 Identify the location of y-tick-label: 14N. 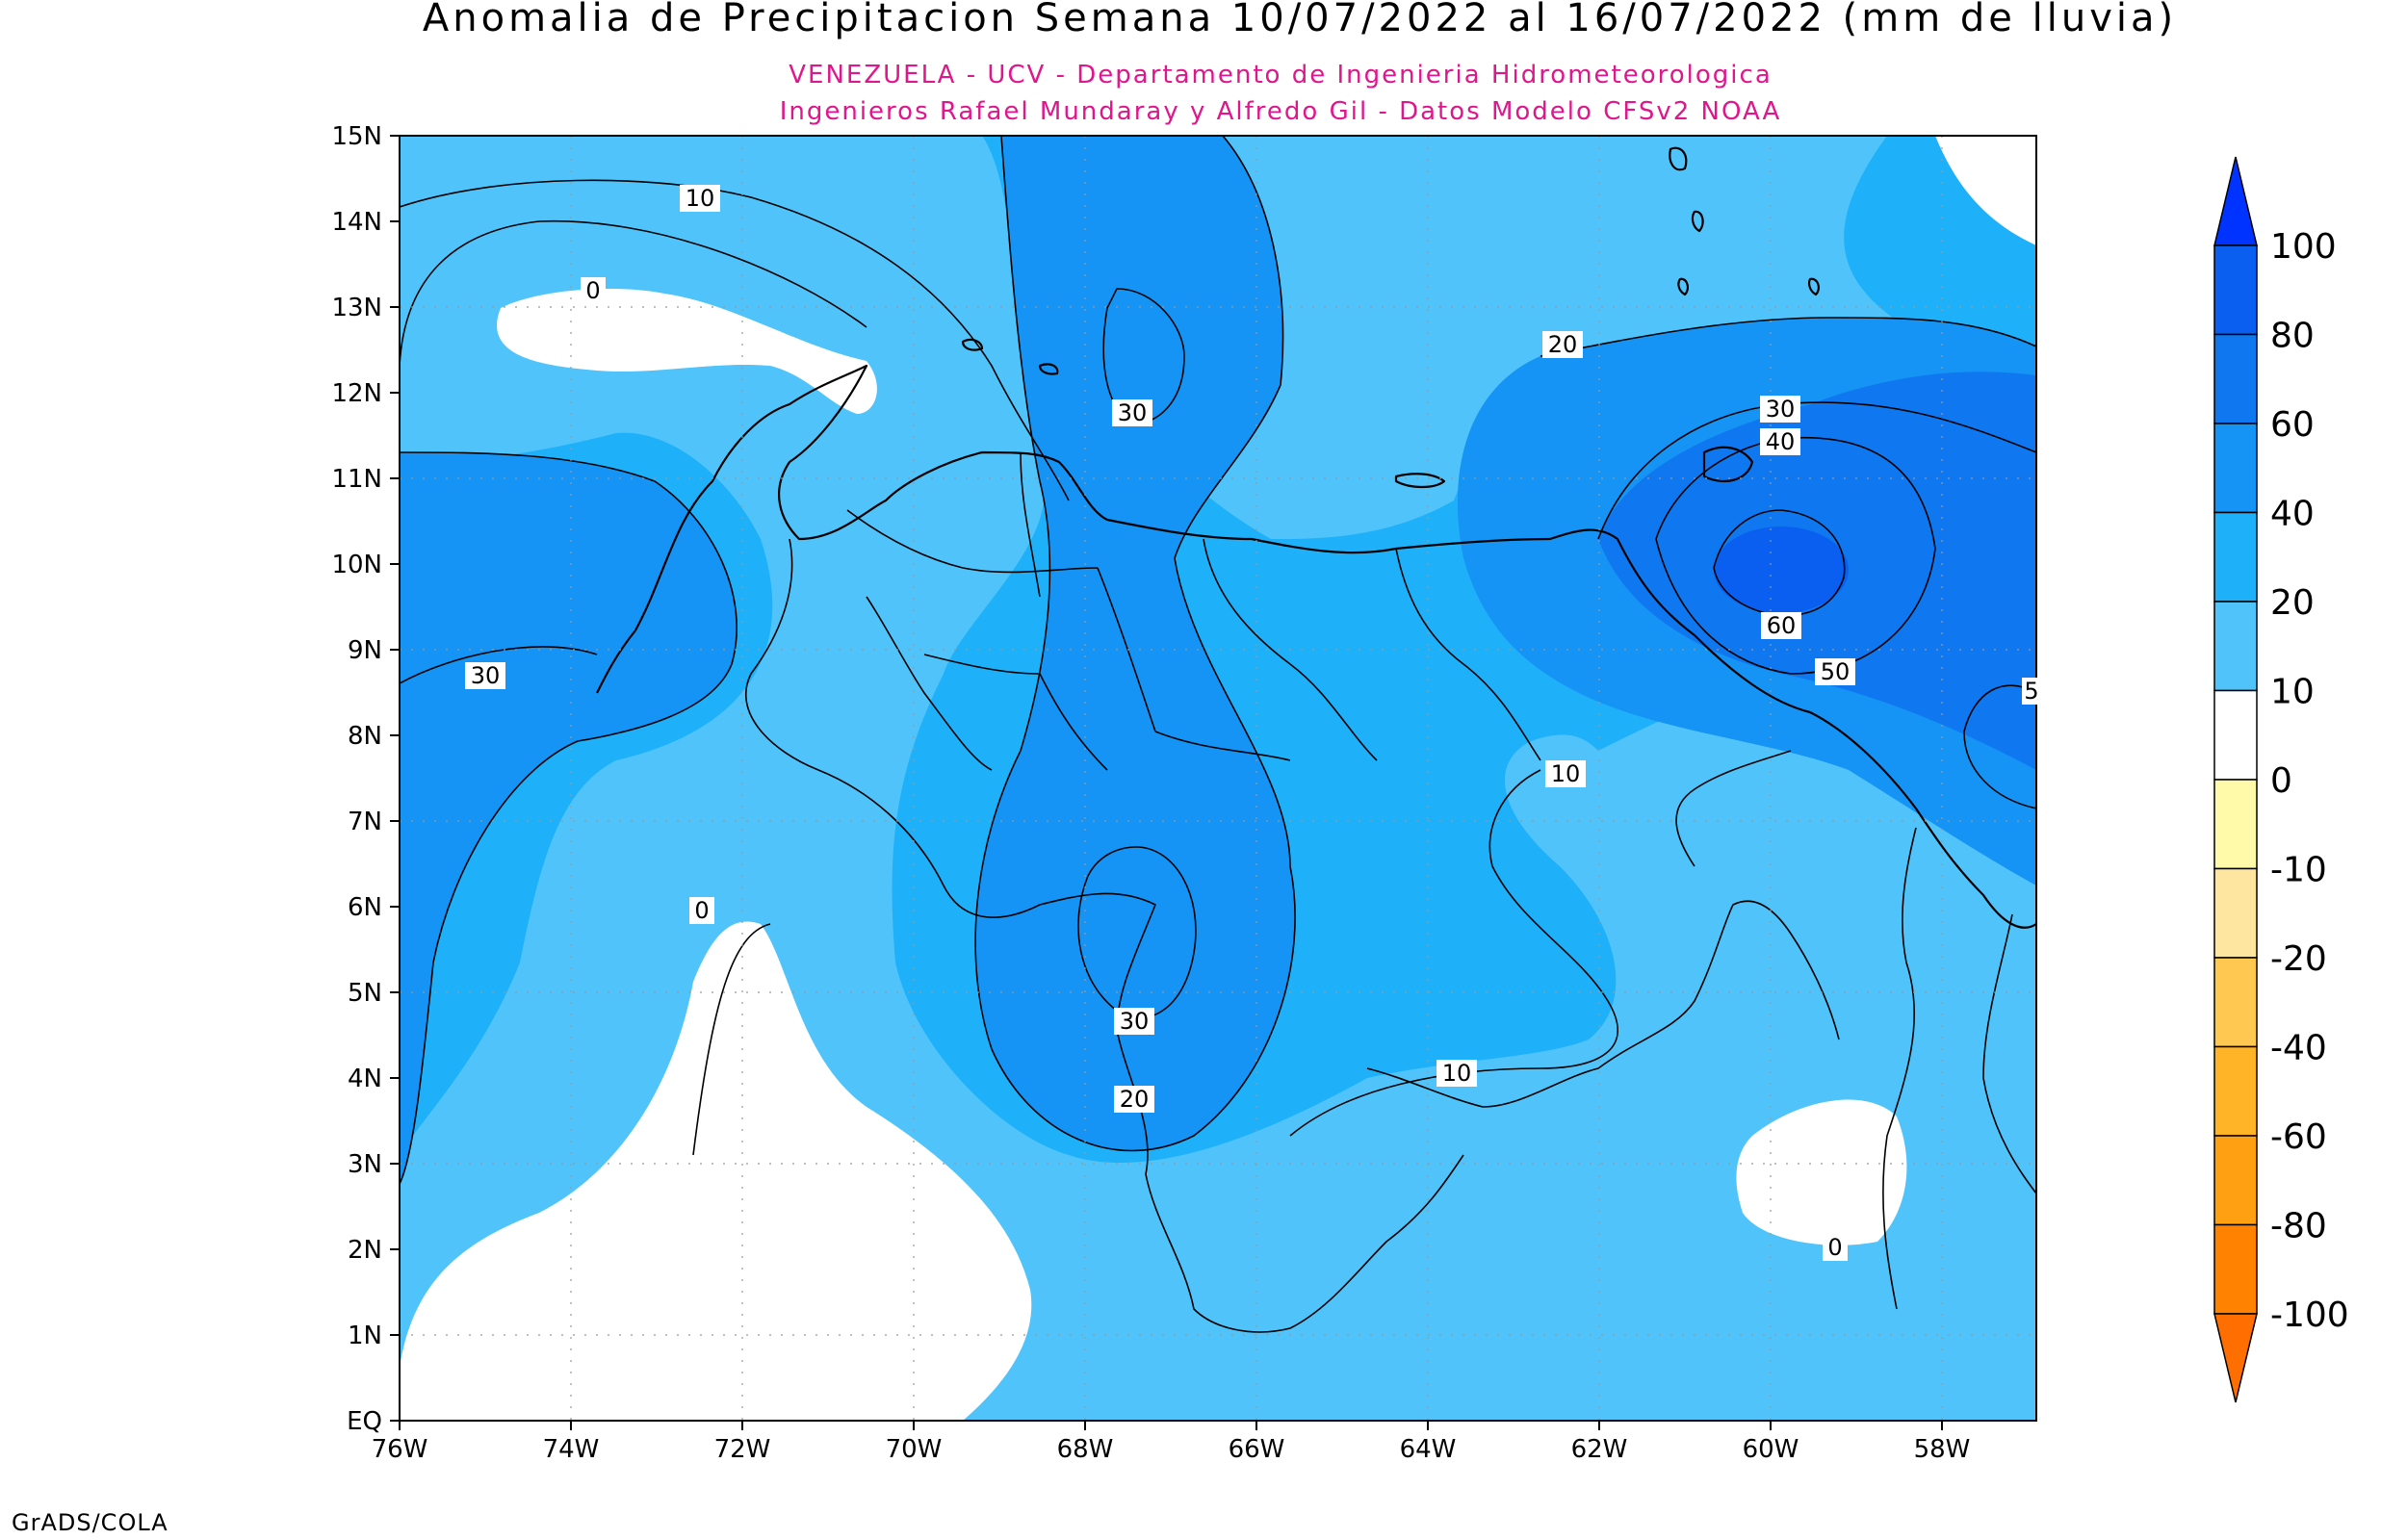
(356, 222).